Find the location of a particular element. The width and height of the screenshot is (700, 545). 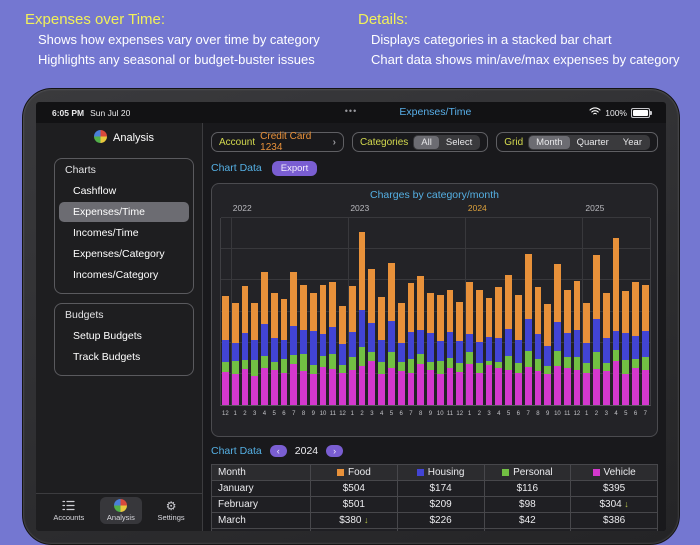

sidebar-item-expenses-category: Expenses/Category is located at coordinates (119, 254).